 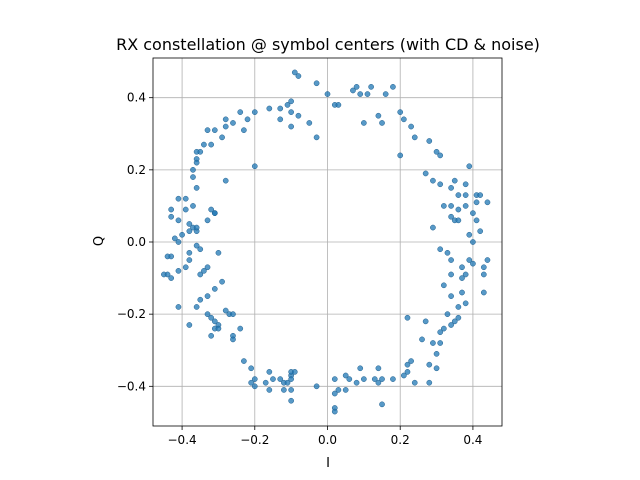 What do you see at coordinates (131, 314) in the screenshot?
I see `y-tick-label: −0.2` at bounding box center [131, 314].